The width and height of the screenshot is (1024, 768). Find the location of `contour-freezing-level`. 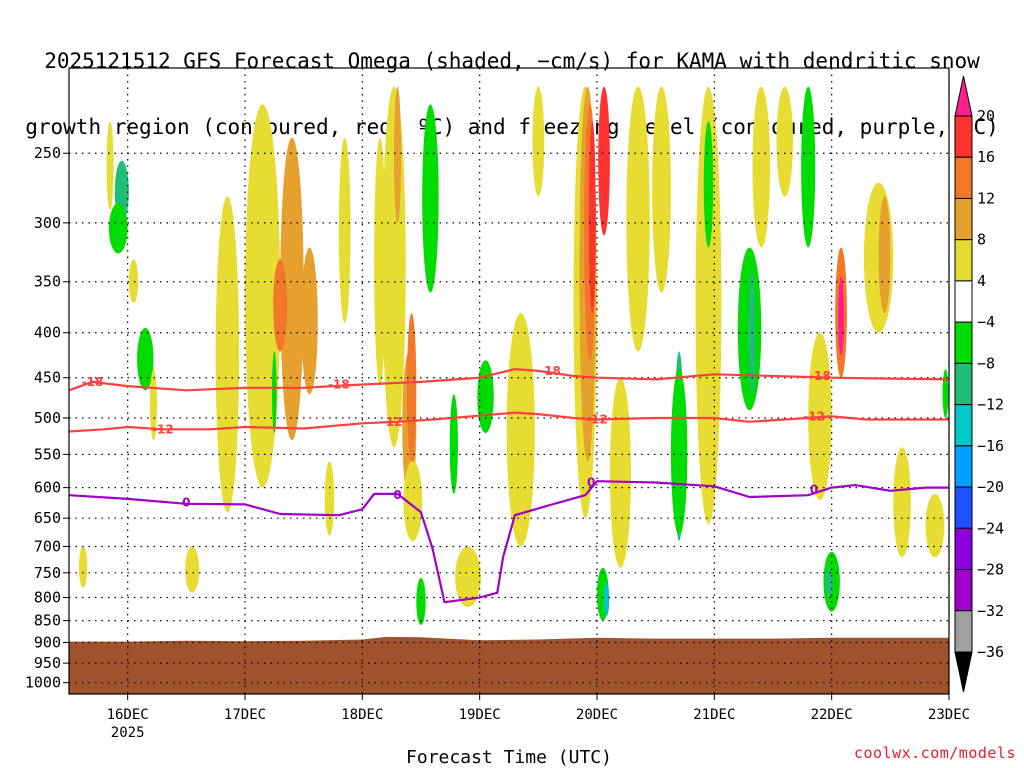

contour-freezing-level is located at coordinates (509, 542).